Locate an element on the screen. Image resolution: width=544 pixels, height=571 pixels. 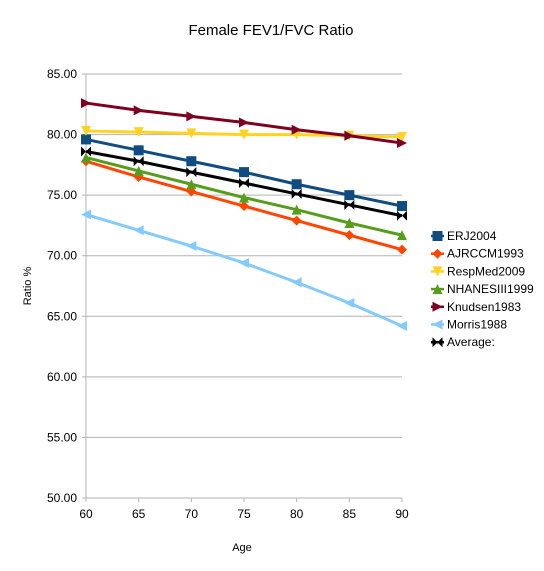
y-tick-label: 60.00 is located at coordinates (62, 377).